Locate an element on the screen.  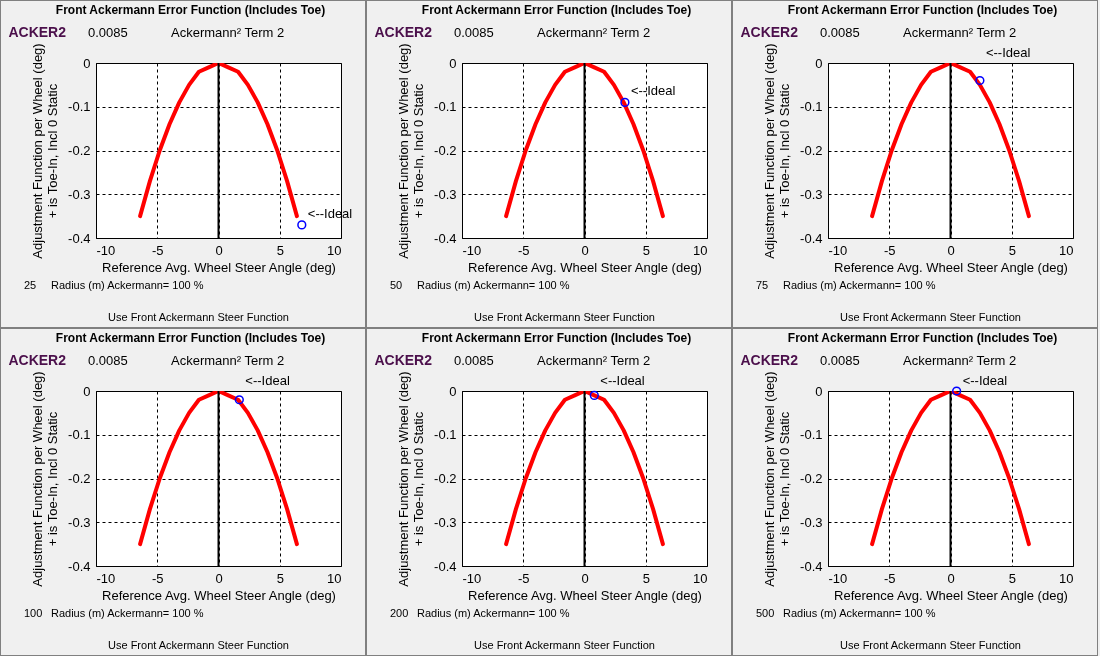
text: 75 is located at coordinates (762, 285).